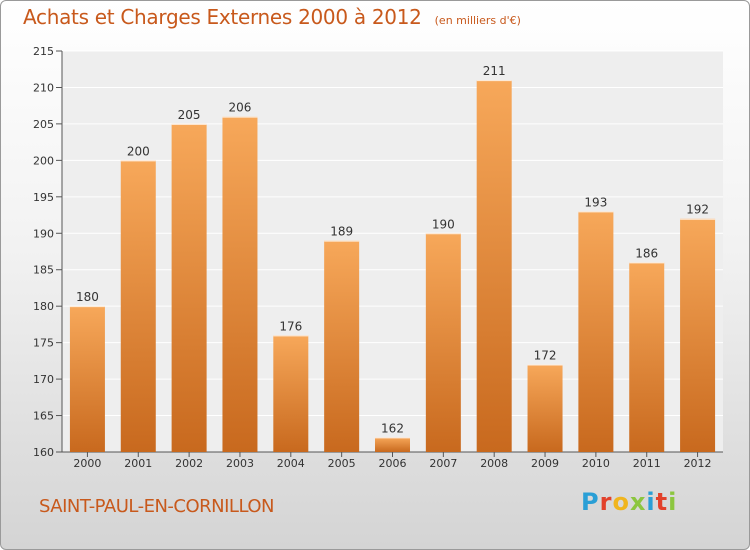 The width and height of the screenshot is (750, 550). What do you see at coordinates (638, 502) in the screenshot?
I see `logo-letter: x` at bounding box center [638, 502].